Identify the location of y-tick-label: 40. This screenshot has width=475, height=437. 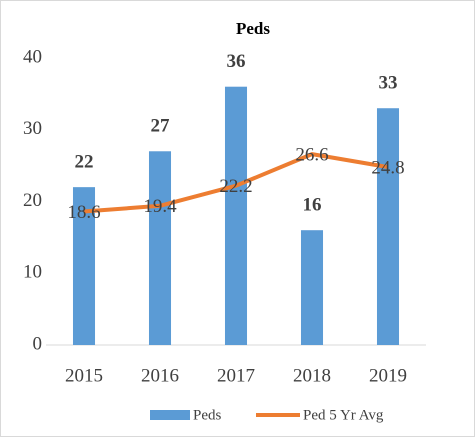
(32, 56).